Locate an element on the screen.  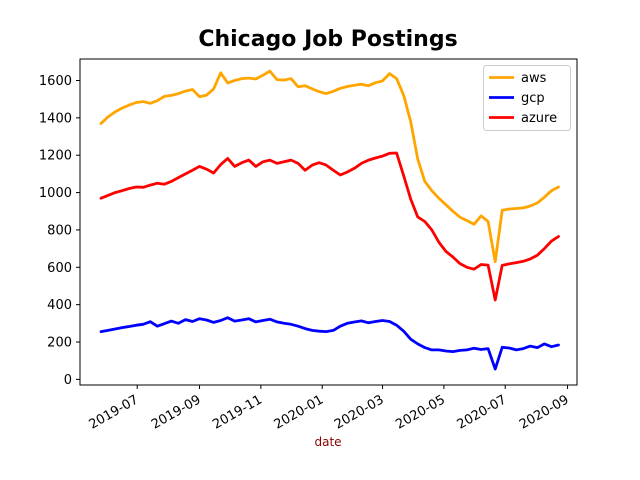
x-tick-label: 2020-05 is located at coordinates (420, 412).